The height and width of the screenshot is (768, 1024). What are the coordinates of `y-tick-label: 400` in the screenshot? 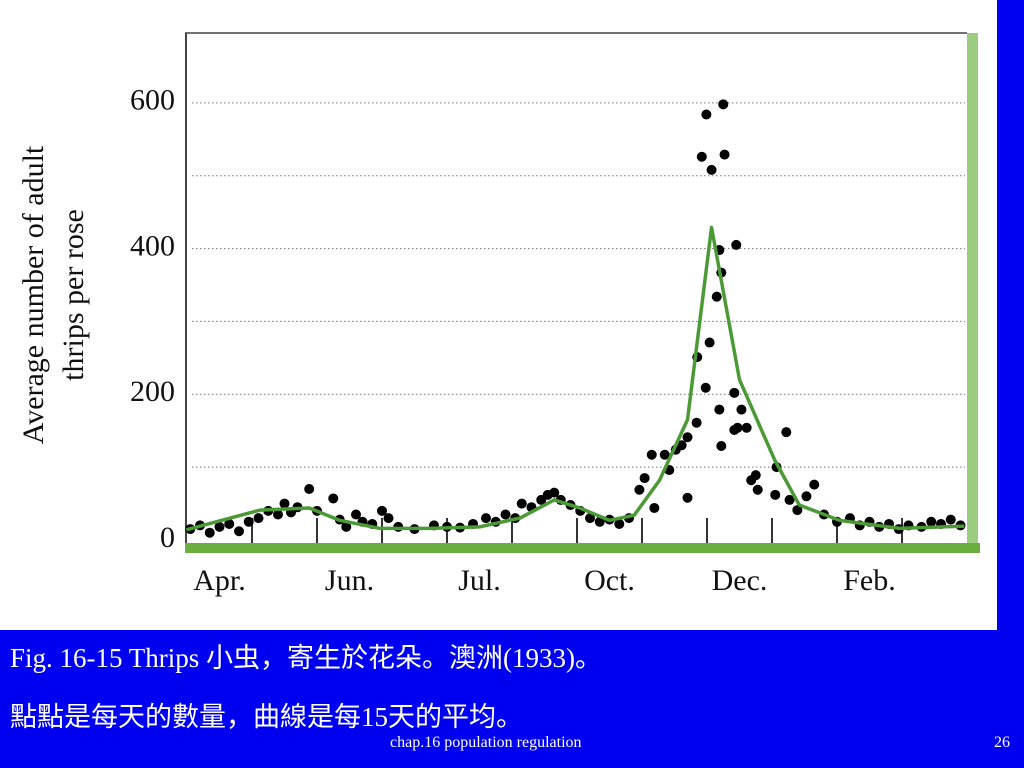 It's located at (152, 245).